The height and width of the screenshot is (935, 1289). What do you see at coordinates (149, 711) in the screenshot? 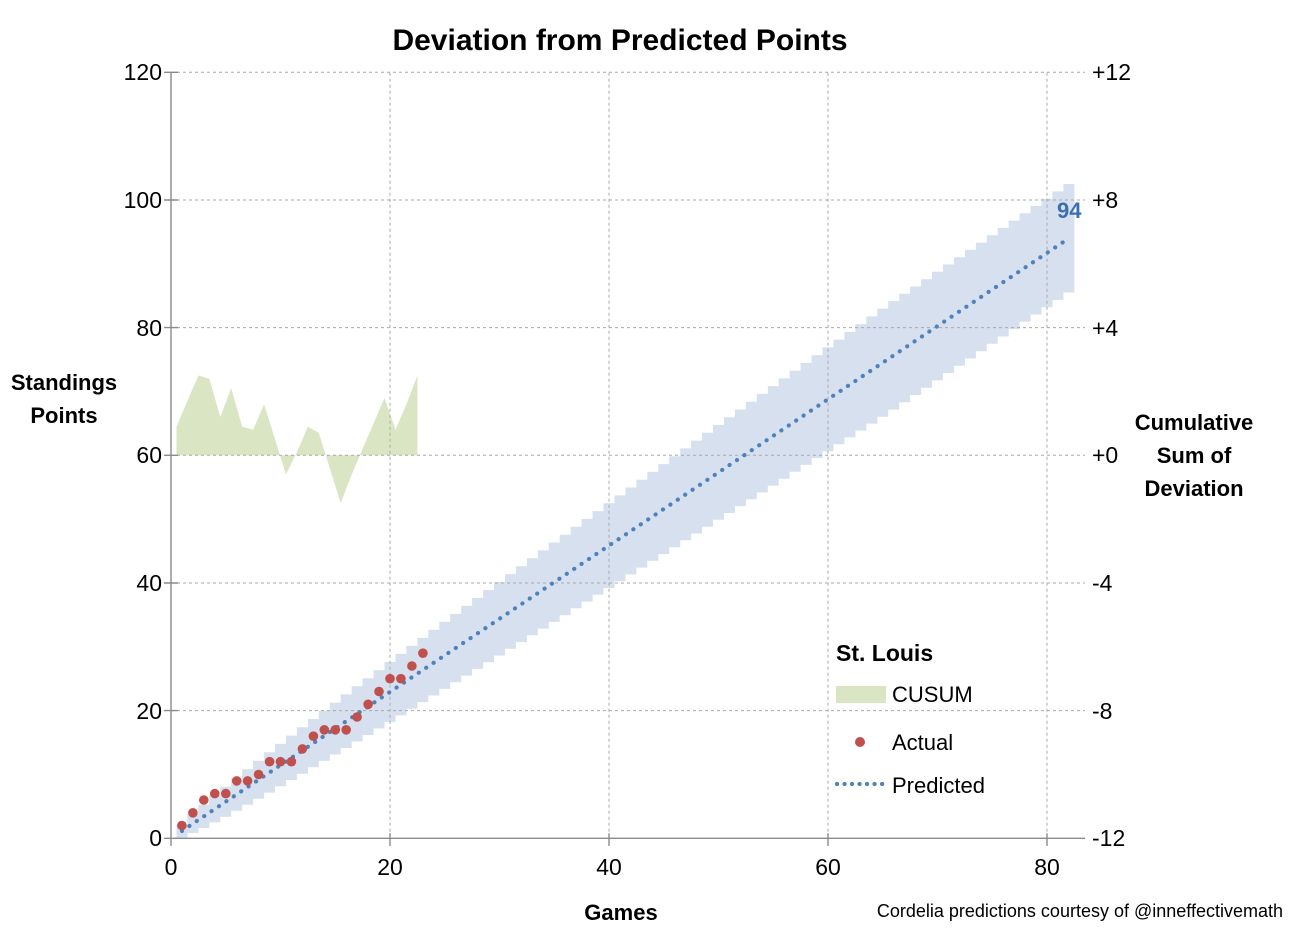
I see `y-left-tick-label: 20` at bounding box center [149, 711].